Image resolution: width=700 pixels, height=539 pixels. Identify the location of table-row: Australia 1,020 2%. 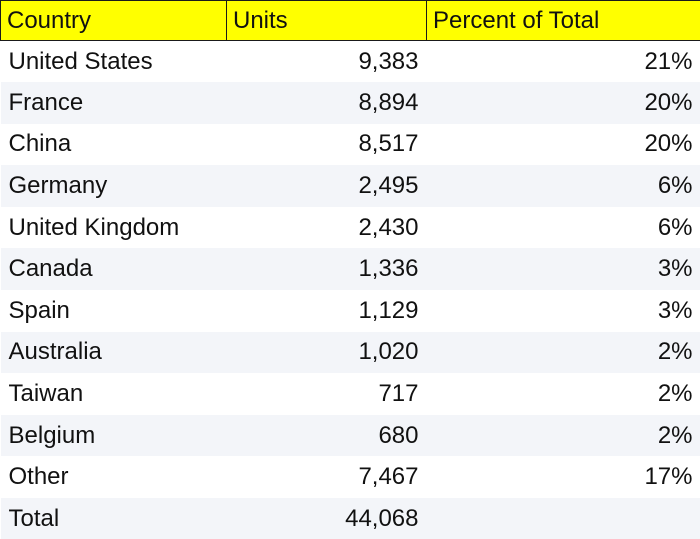
(350, 352).